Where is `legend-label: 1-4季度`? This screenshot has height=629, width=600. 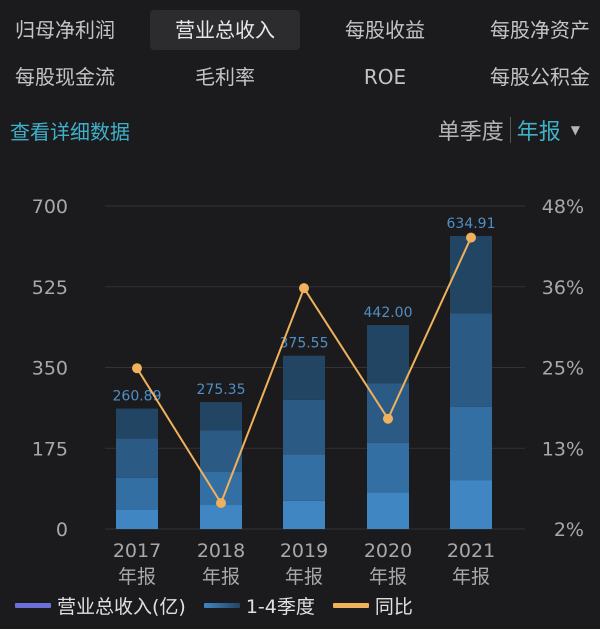
legend-label: 1-4季度 is located at coordinates (280, 607).